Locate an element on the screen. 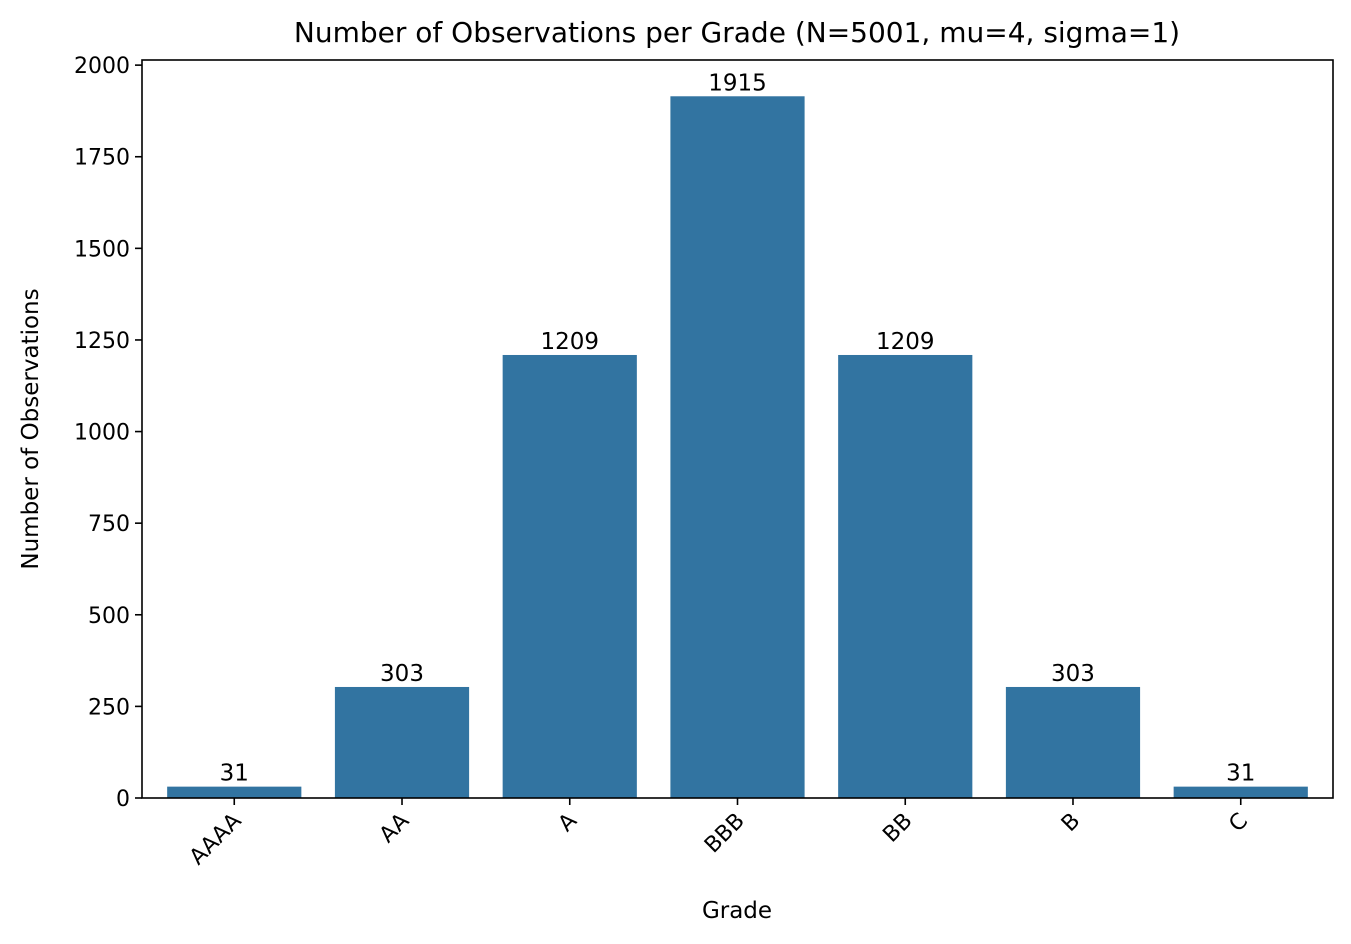 This screenshot has width=1351, height=944. data-label-aa: 303 is located at coordinates (402, 674).